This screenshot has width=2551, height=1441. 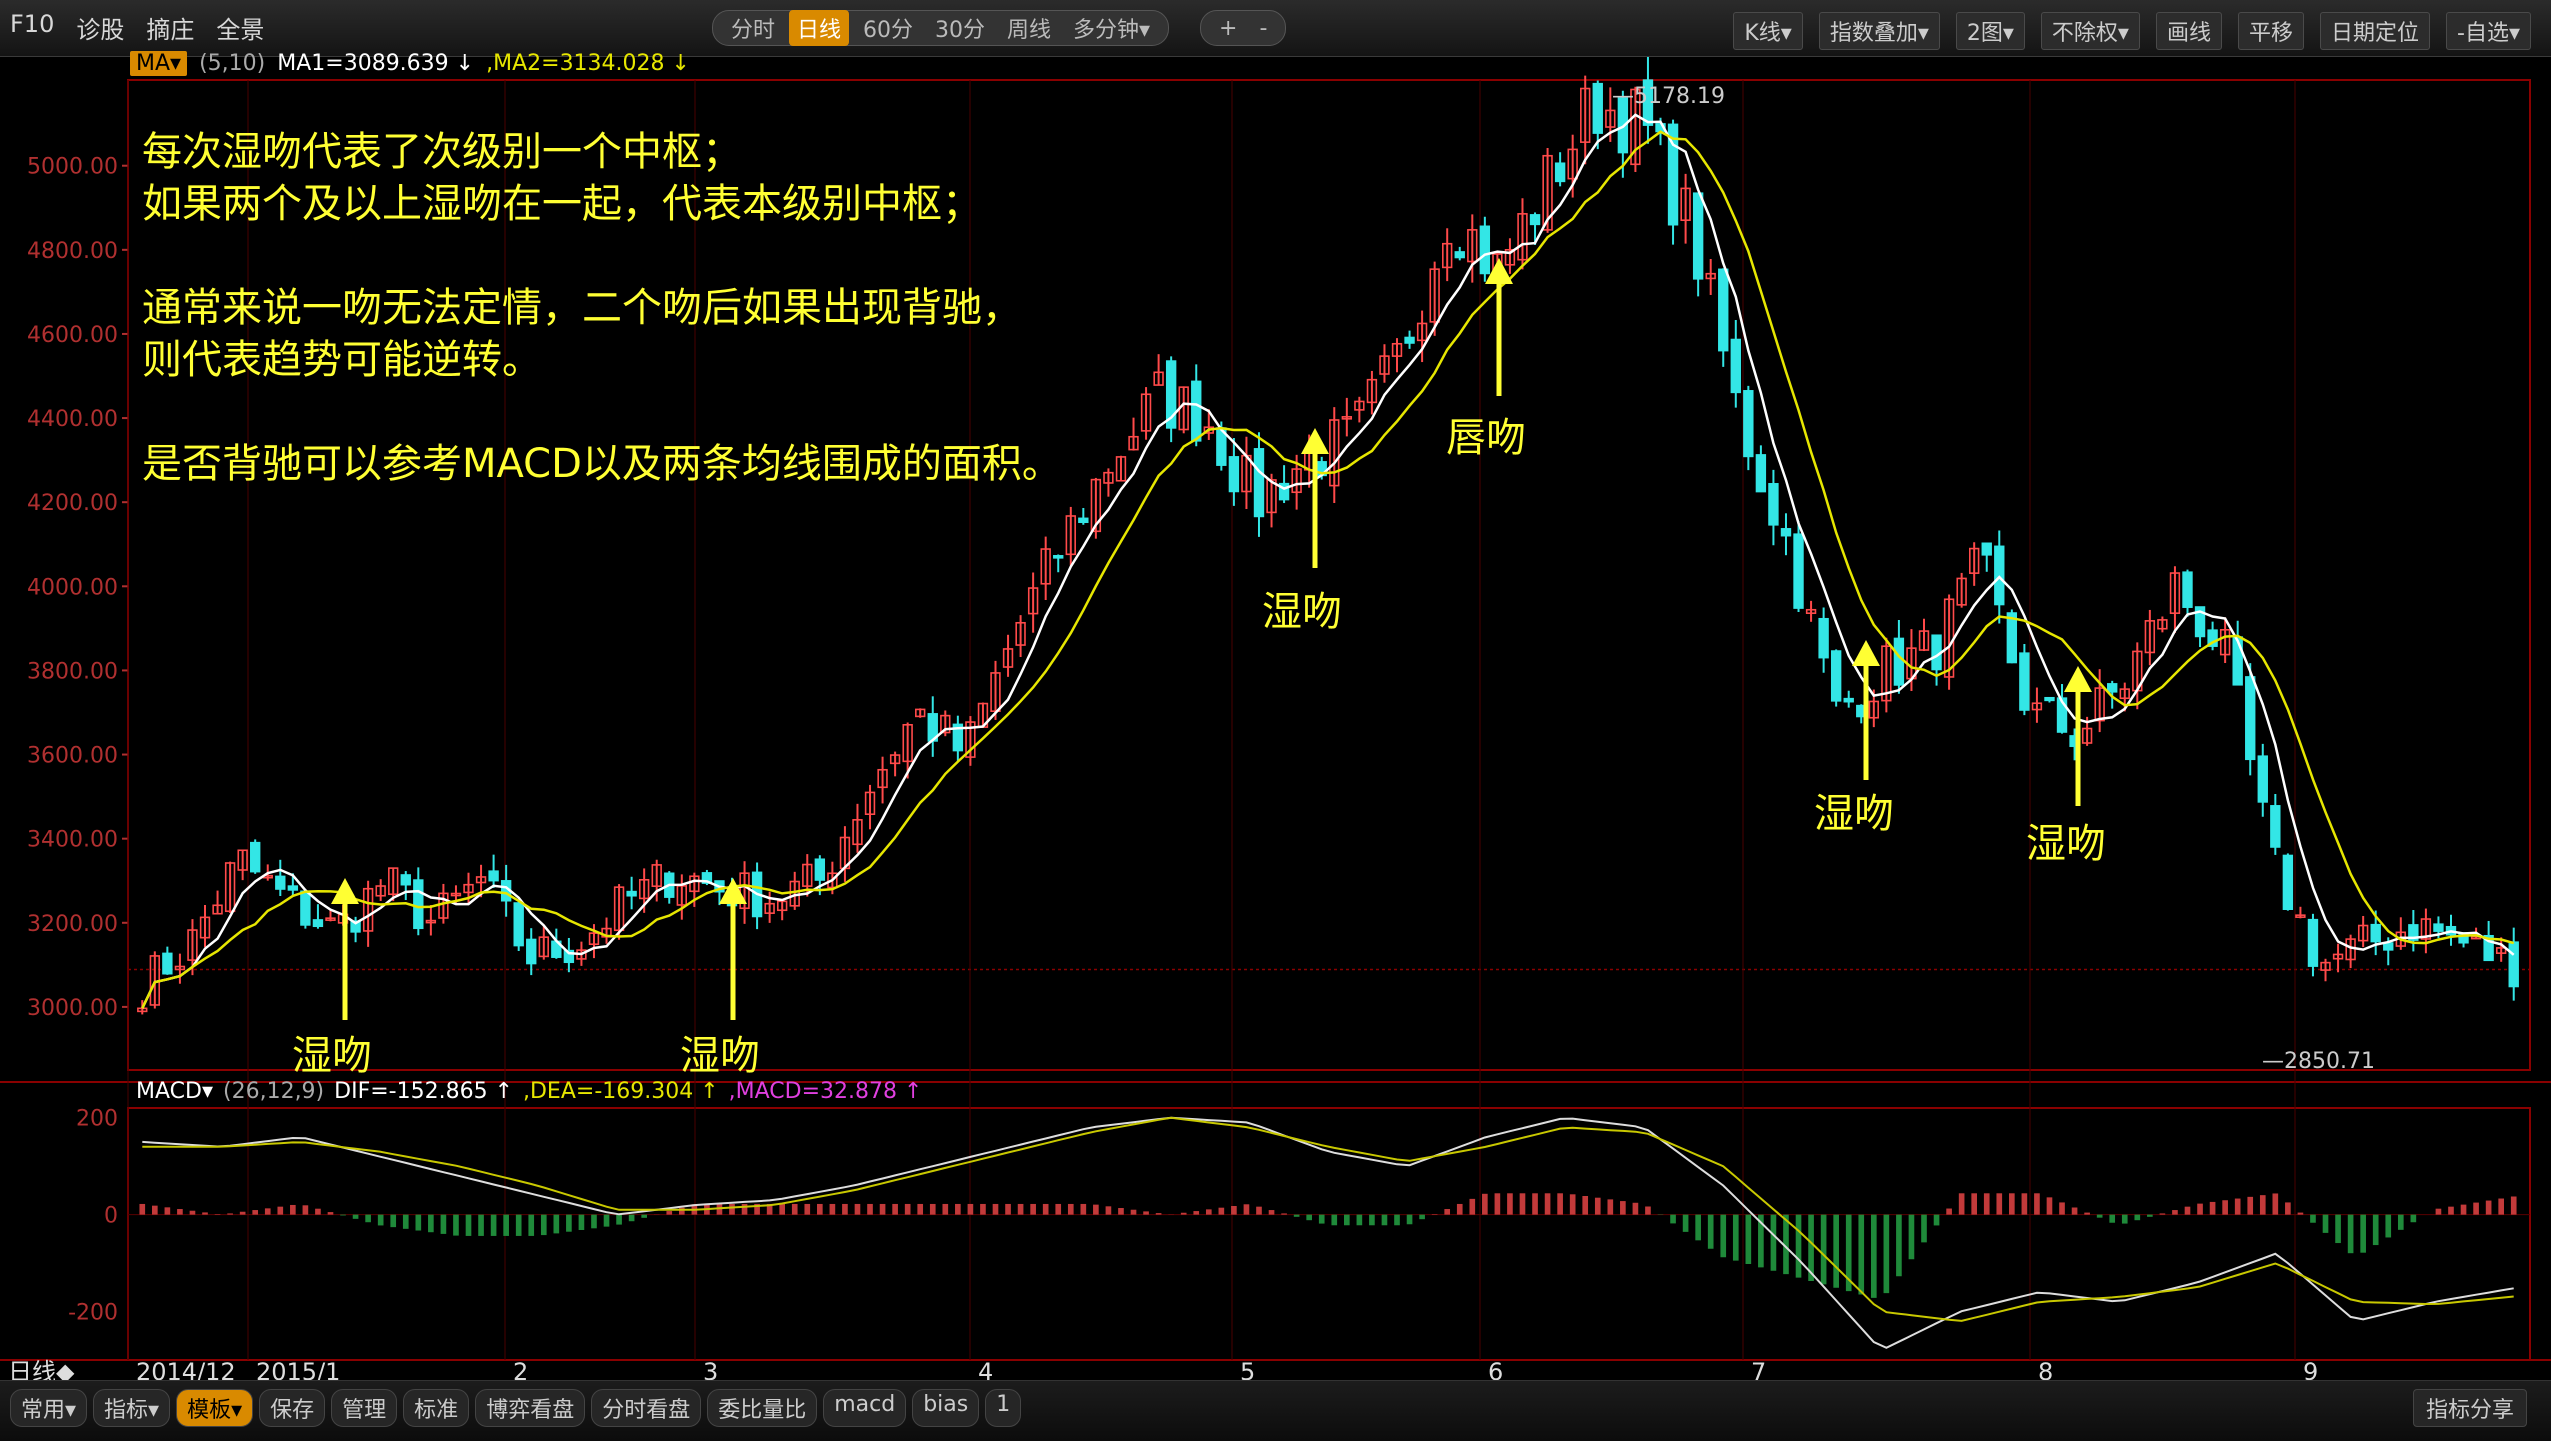 What do you see at coordinates (1263, 28) in the screenshot?
I see `zoom-out-button: -` at bounding box center [1263, 28].